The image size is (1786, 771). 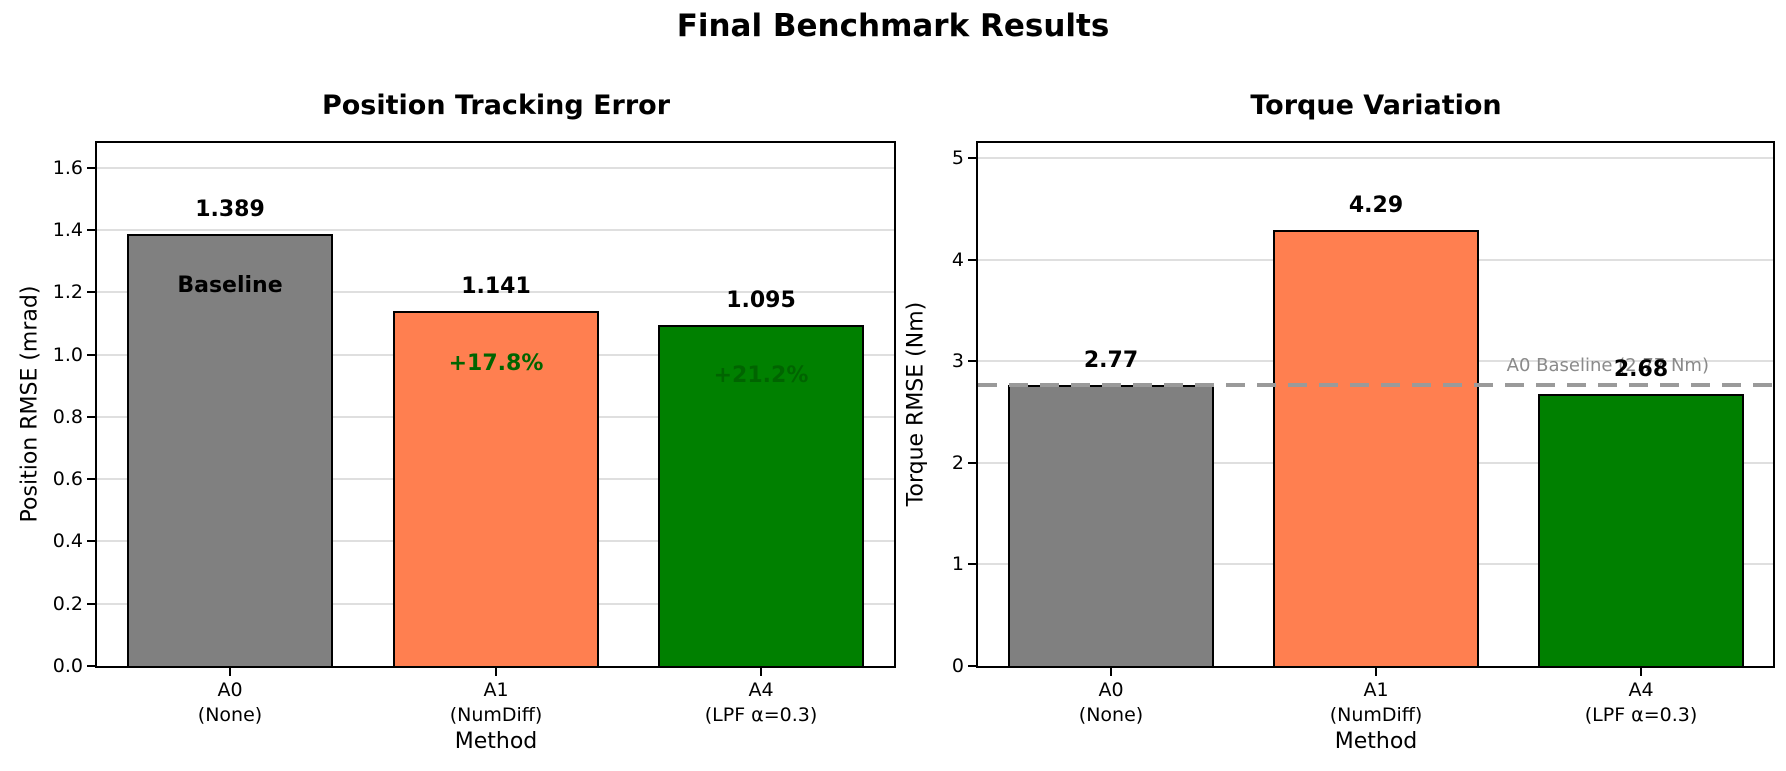 I want to click on y-tick-label: 1.2, so click(x=67, y=292).